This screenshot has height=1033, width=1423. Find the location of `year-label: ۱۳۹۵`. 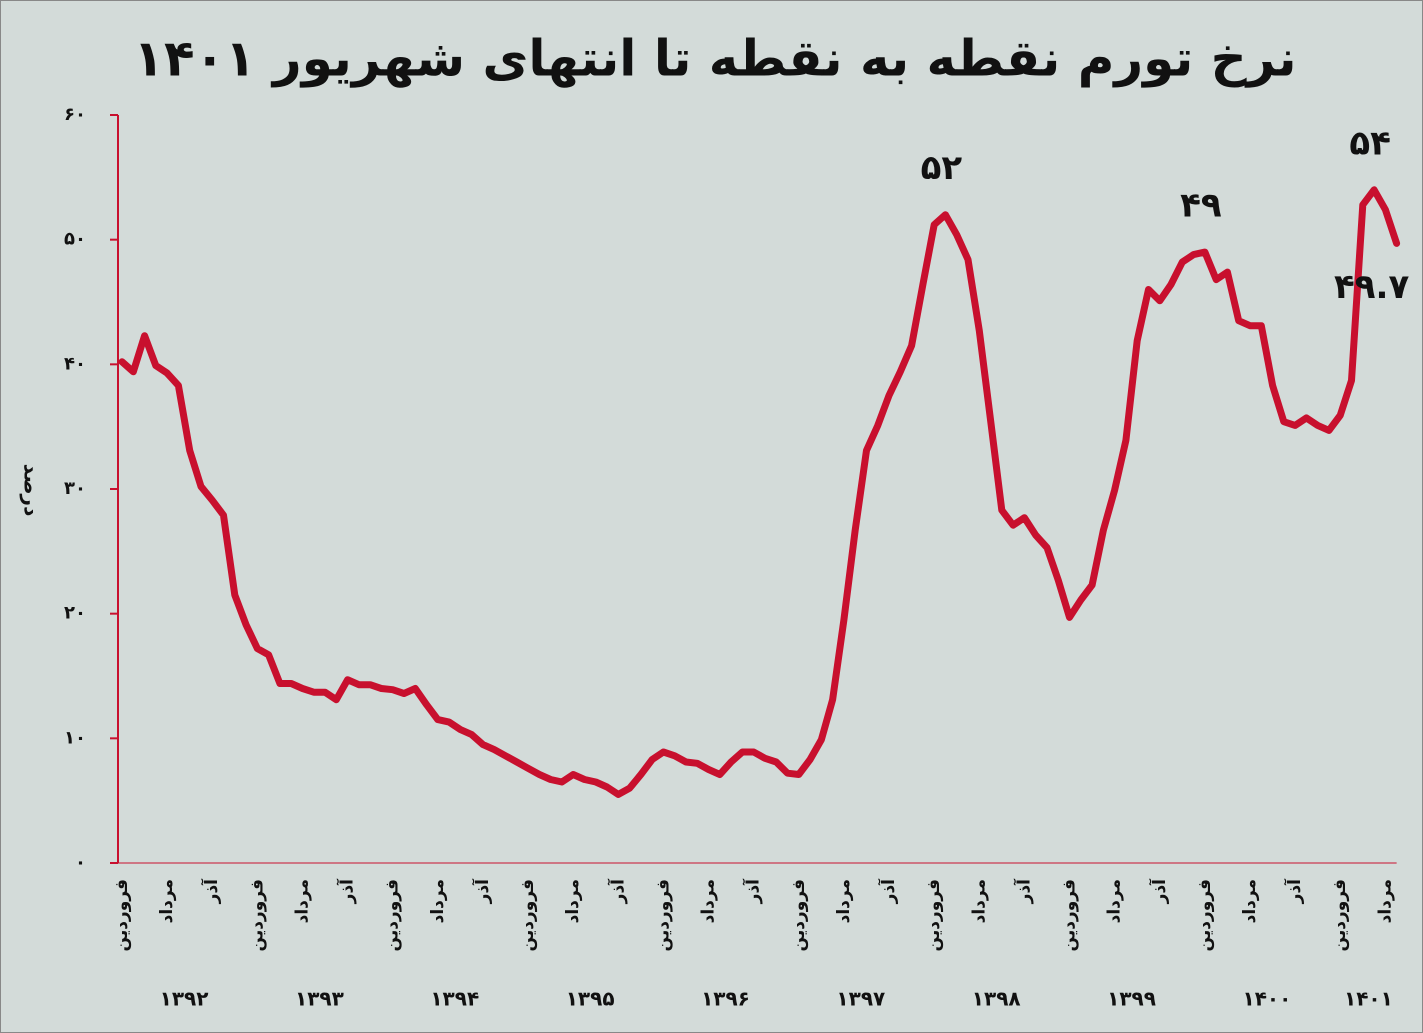

year-label: ۱۳۹۵ is located at coordinates (590, 999).